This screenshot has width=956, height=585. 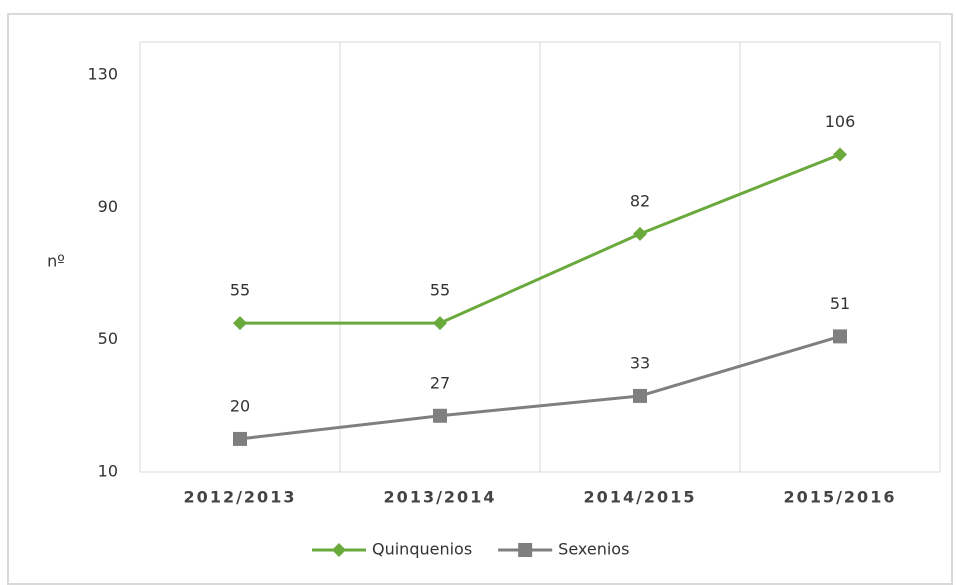 What do you see at coordinates (540, 387) in the screenshot?
I see `series-line` at bounding box center [540, 387].